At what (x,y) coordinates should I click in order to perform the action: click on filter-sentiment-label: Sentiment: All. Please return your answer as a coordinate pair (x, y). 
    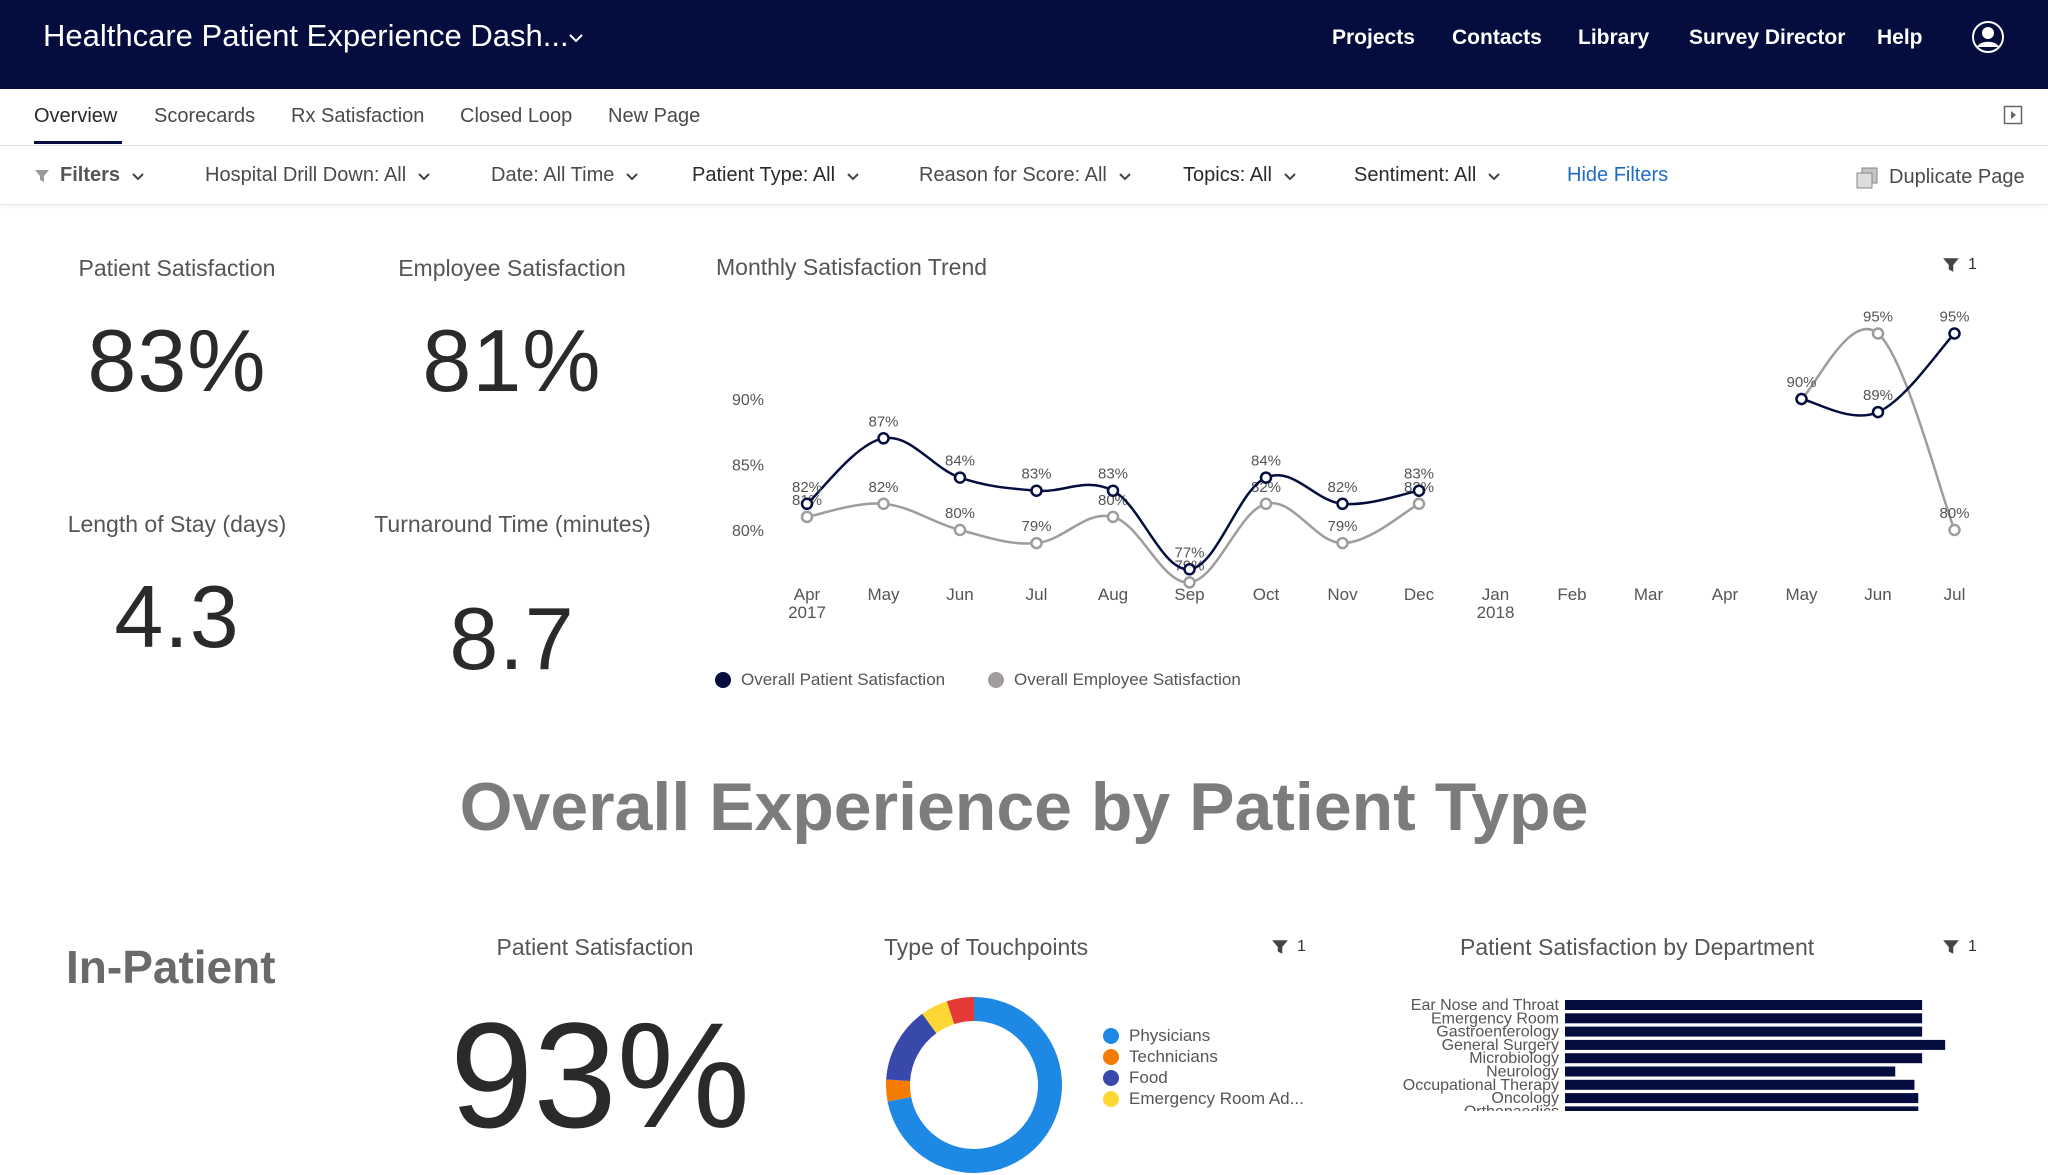
    Looking at the image, I should click on (1415, 175).